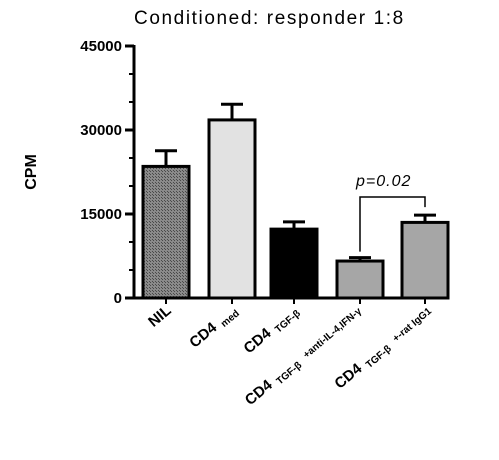  Describe the element at coordinates (31, 172) in the screenshot. I see `y-axis-label: CPM` at that location.